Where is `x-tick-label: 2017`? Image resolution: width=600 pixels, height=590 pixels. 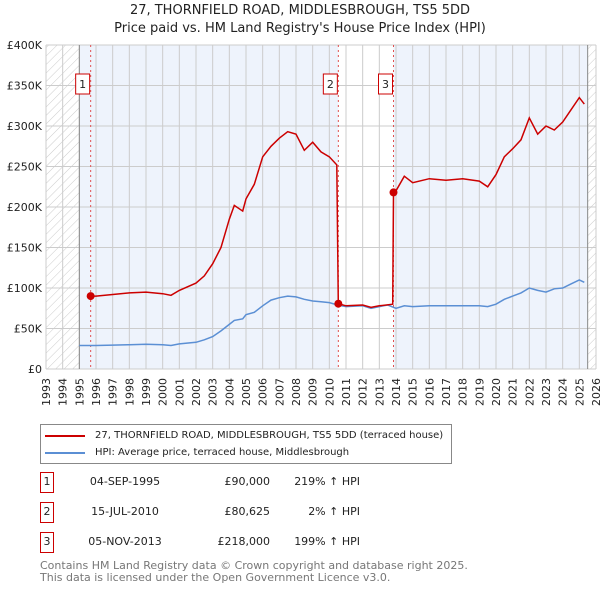
x-tick-label: 2017 is located at coordinates (446, 392).